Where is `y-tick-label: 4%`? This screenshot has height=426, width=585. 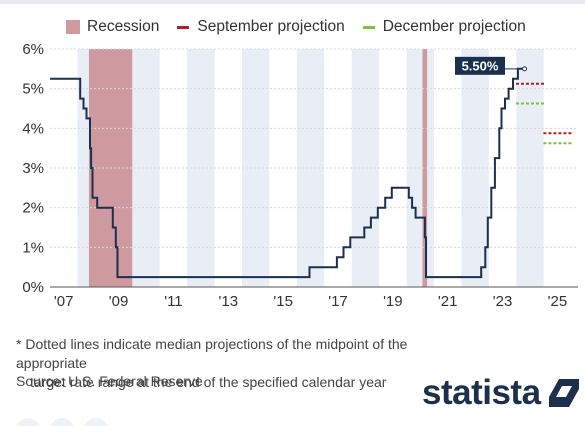 y-tick-label: 4% is located at coordinates (33, 128).